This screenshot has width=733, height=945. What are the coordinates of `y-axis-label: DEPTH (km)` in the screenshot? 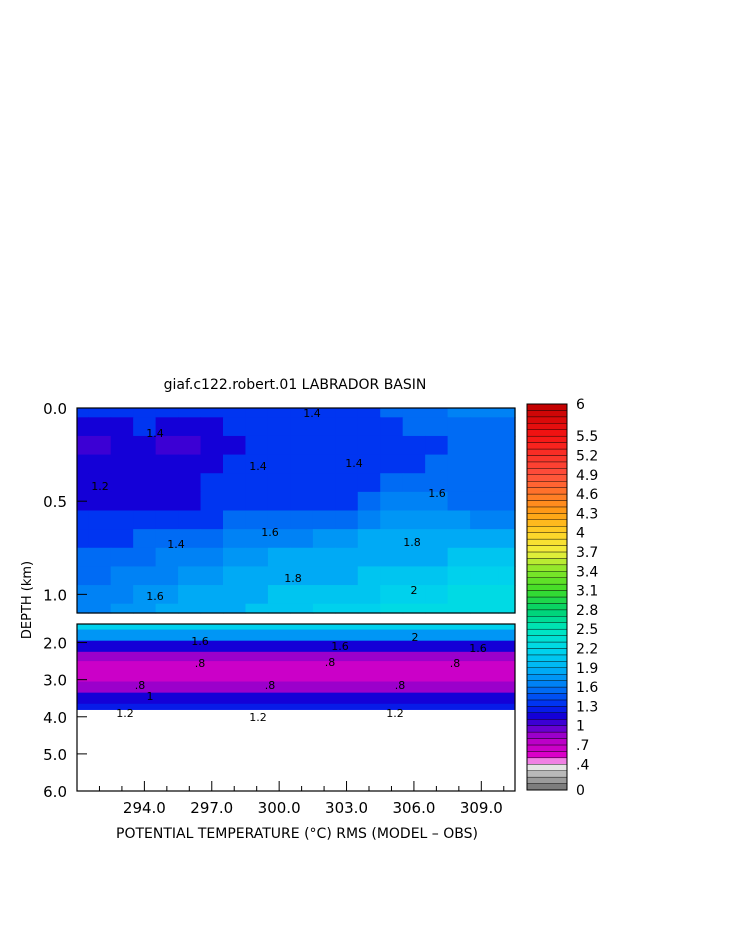 It's located at (27, 600).